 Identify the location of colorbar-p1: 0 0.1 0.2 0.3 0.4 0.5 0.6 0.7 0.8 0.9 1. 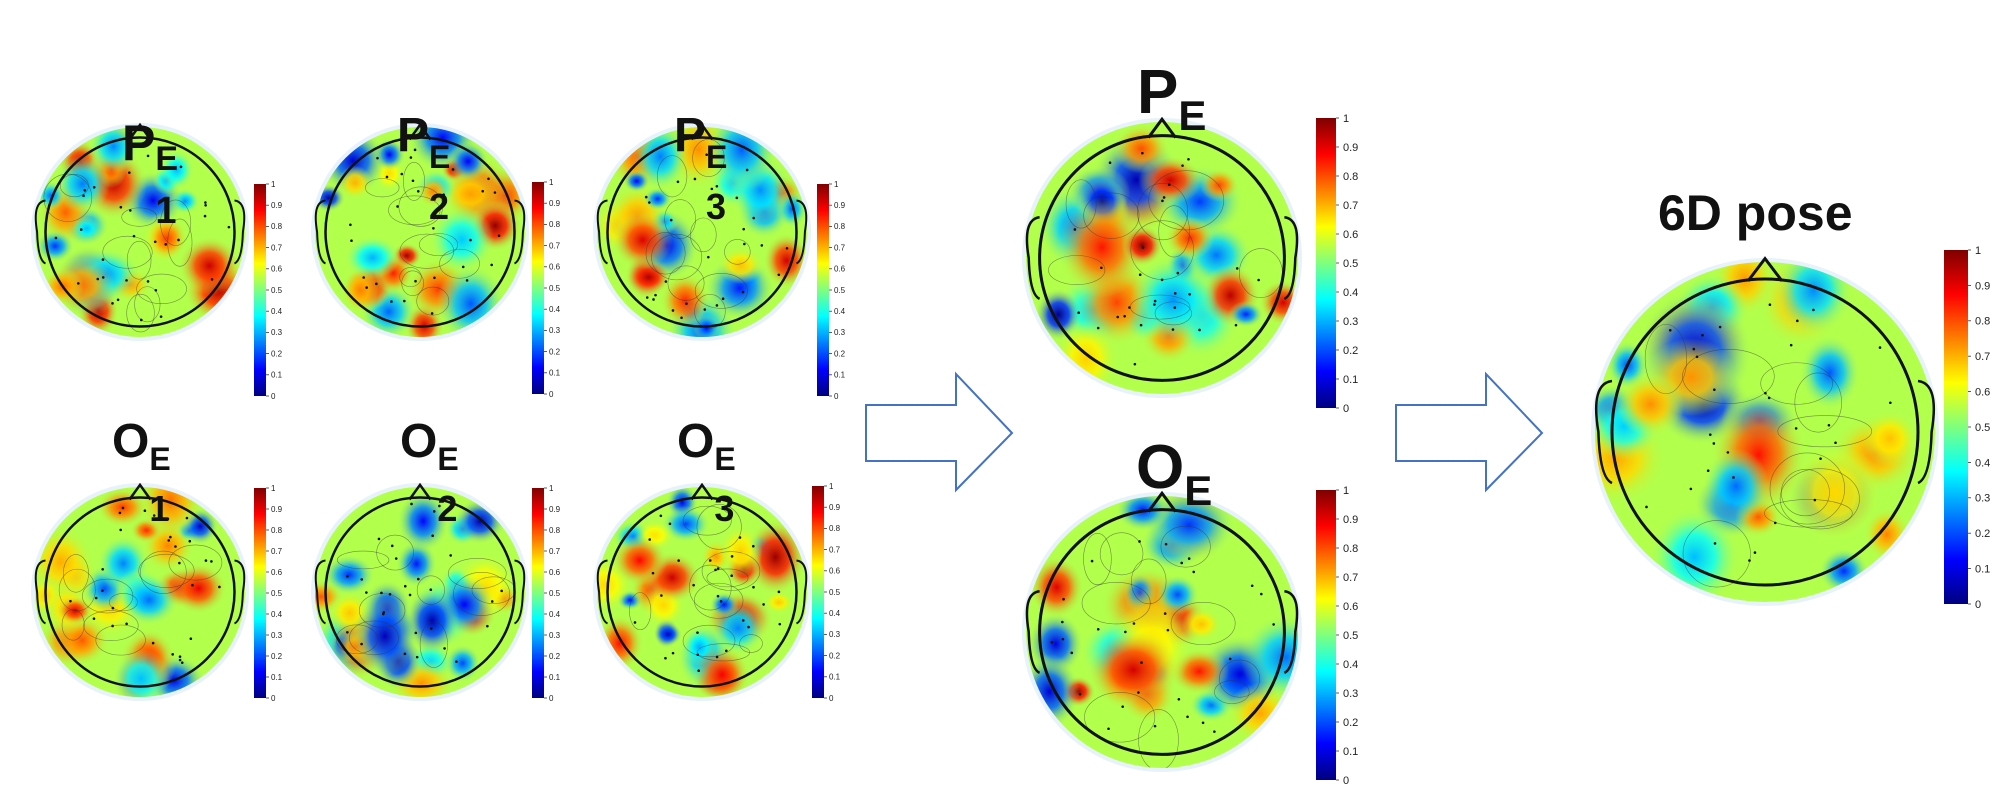
(268, 290).